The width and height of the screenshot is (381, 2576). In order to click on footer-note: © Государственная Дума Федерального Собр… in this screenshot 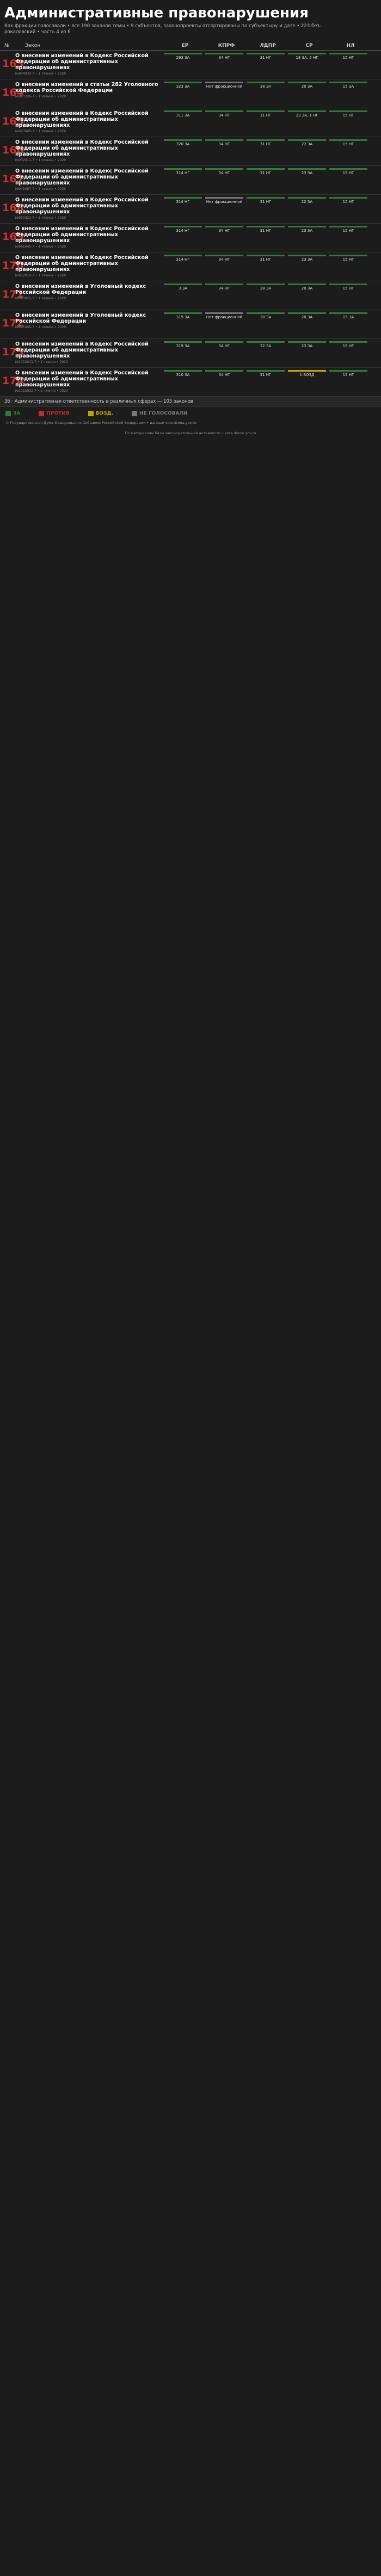, I will do `click(100, 423)`.